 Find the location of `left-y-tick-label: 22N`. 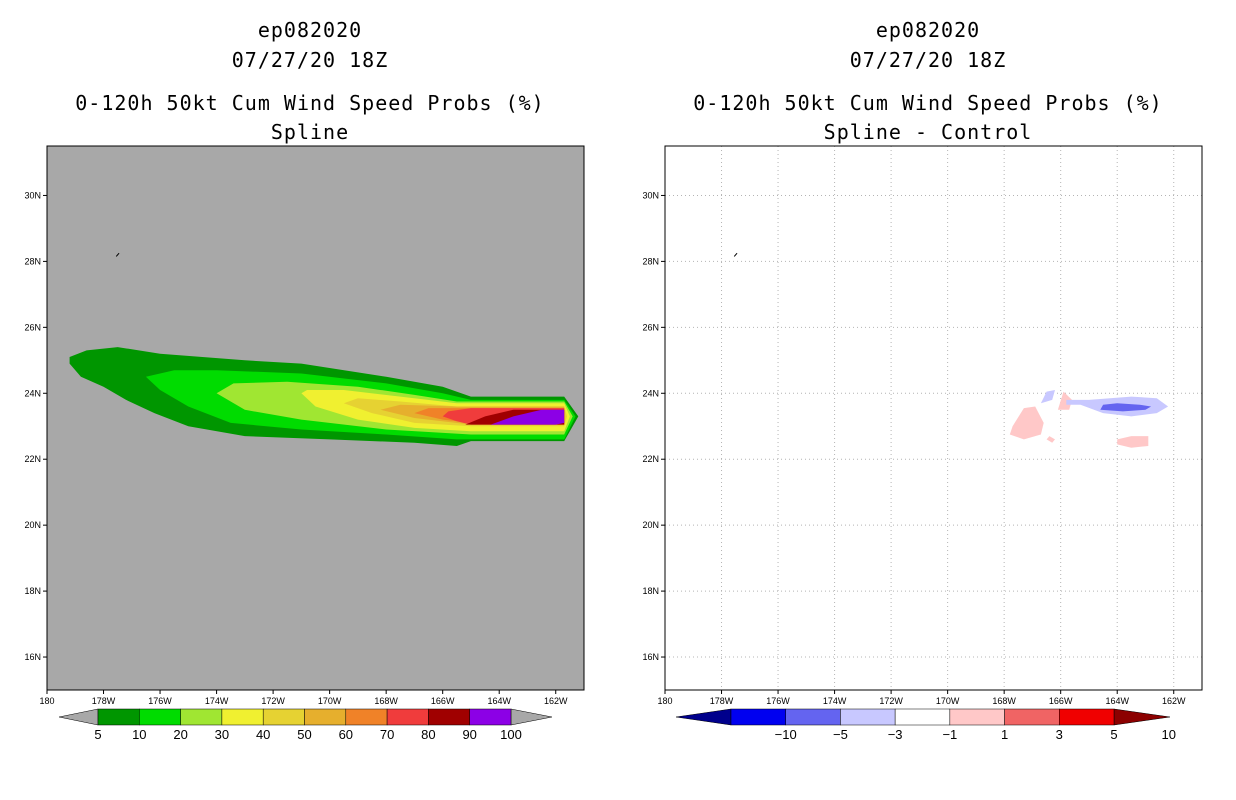

left-y-tick-label: 22N is located at coordinates (32, 459).